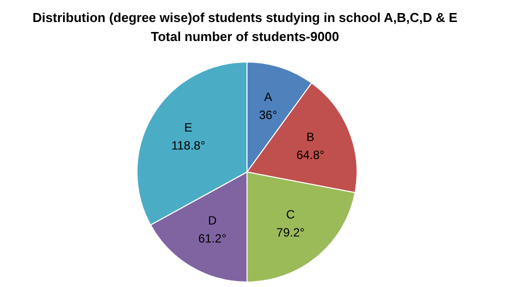 The image size is (509, 287). What do you see at coordinates (245, 17) in the screenshot?
I see `chart-title: Distribution (degree wise)of students studying in school A,B,C,D & E` at bounding box center [245, 17].